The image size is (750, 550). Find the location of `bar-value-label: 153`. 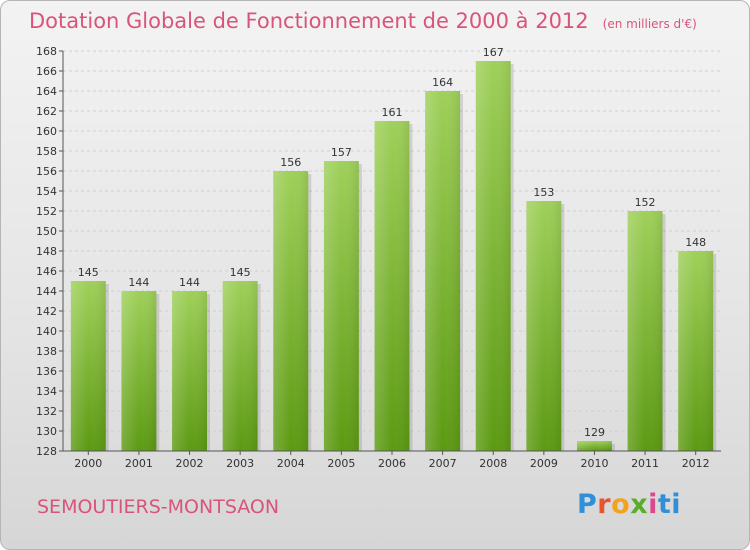

bar-value-label: 153 is located at coordinates (543, 192).